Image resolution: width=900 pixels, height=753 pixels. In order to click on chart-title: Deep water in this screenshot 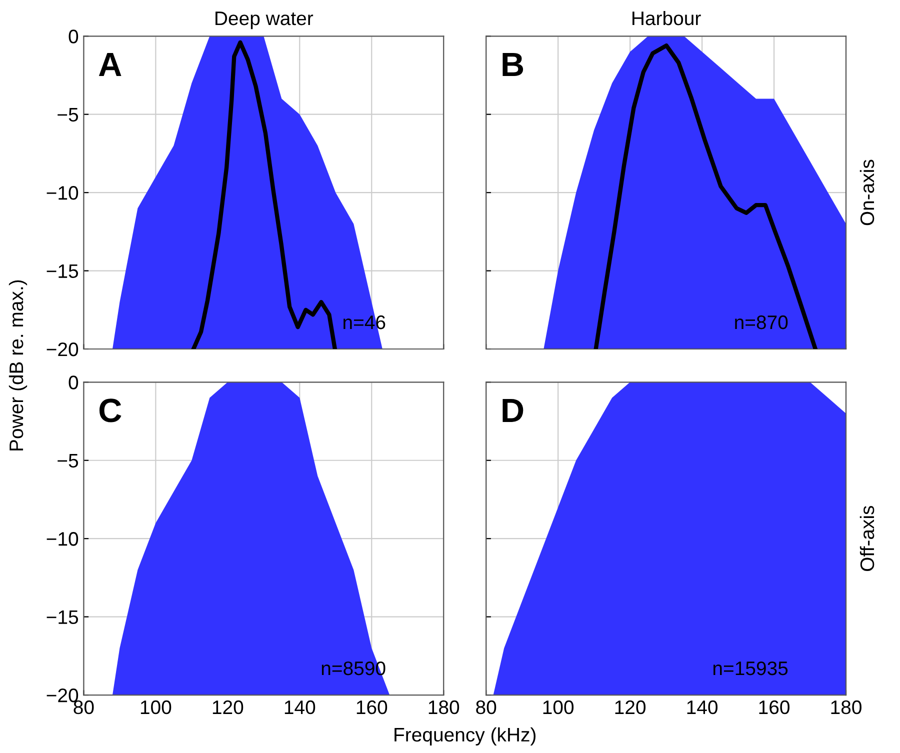, I will do `click(265, 21)`.